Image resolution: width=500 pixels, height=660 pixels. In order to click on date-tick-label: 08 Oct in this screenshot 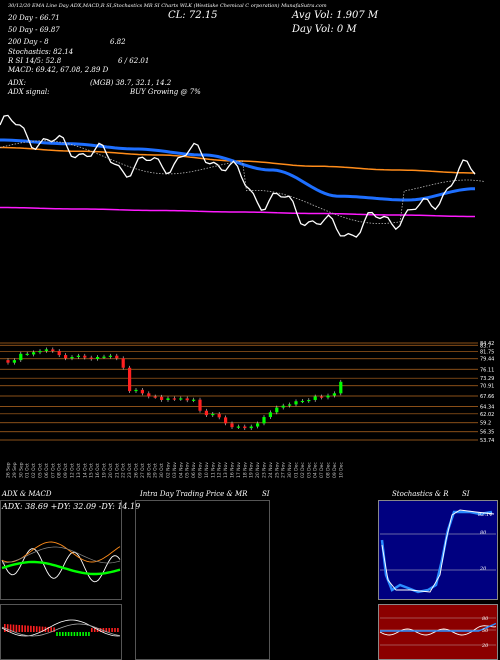, I will do `click(60, 470)`.